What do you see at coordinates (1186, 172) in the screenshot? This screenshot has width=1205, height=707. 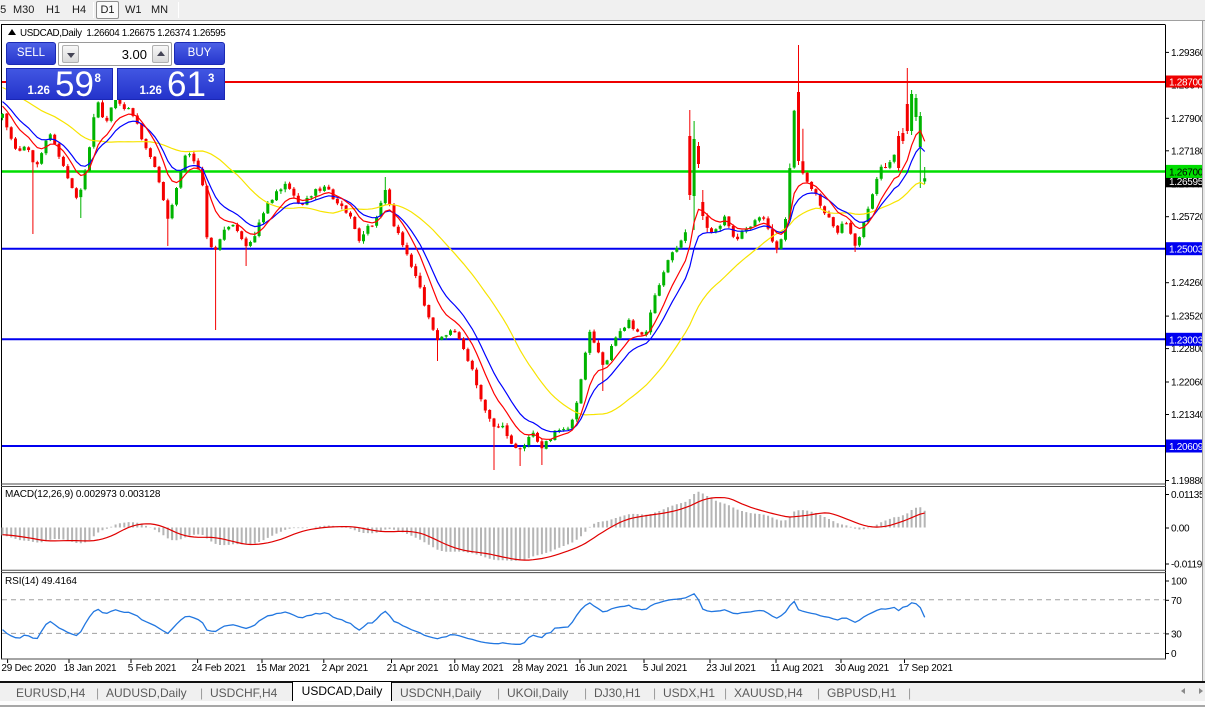 I see `svg-text: 1.26700` at bounding box center [1186, 172].